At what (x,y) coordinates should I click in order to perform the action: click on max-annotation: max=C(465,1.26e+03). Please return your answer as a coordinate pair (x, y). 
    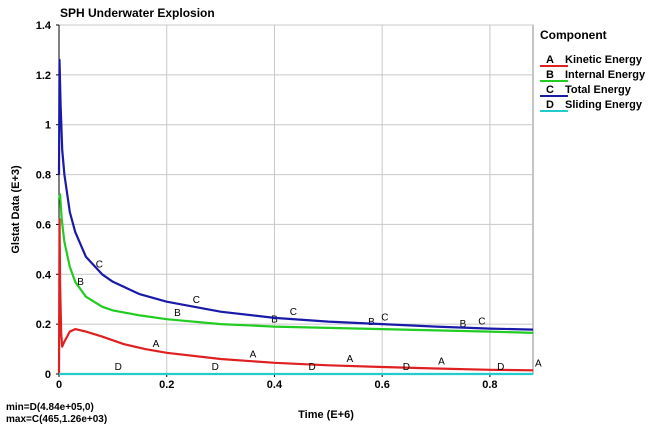
    Looking at the image, I should click on (57, 419).